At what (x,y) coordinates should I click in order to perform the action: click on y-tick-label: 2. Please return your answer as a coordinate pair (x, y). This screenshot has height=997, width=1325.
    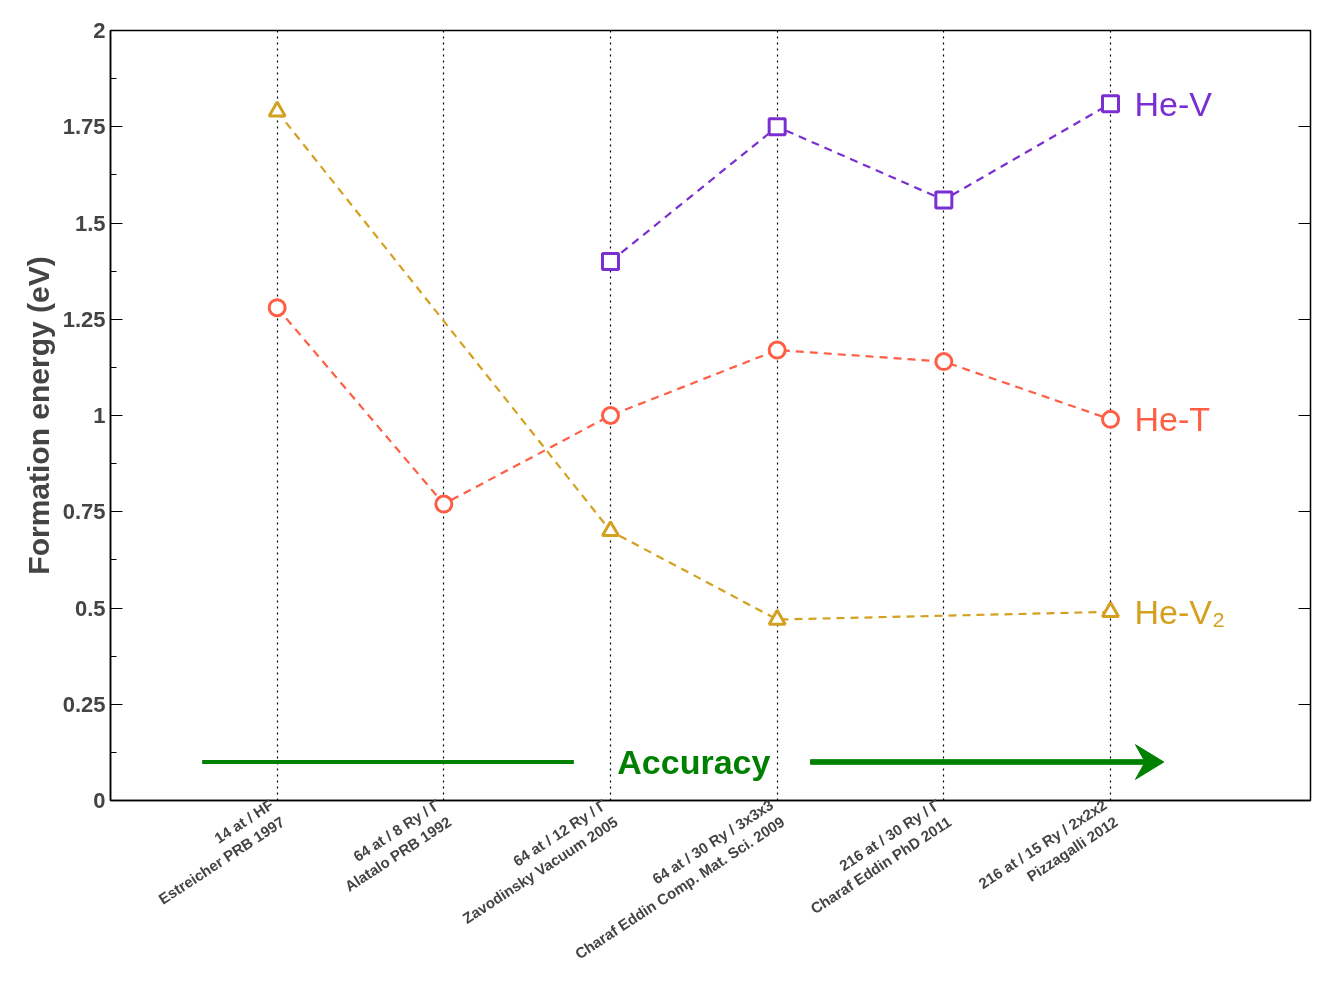
    Looking at the image, I should click on (99, 30).